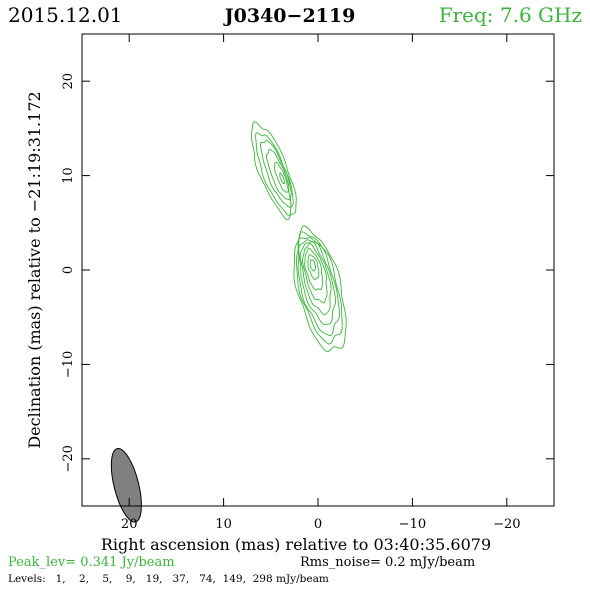 This screenshot has height=590, width=590. What do you see at coordinates (68, 458) in the screenshot?
I see `y-tick-label-4: −20` at bounding box center [68, 458].